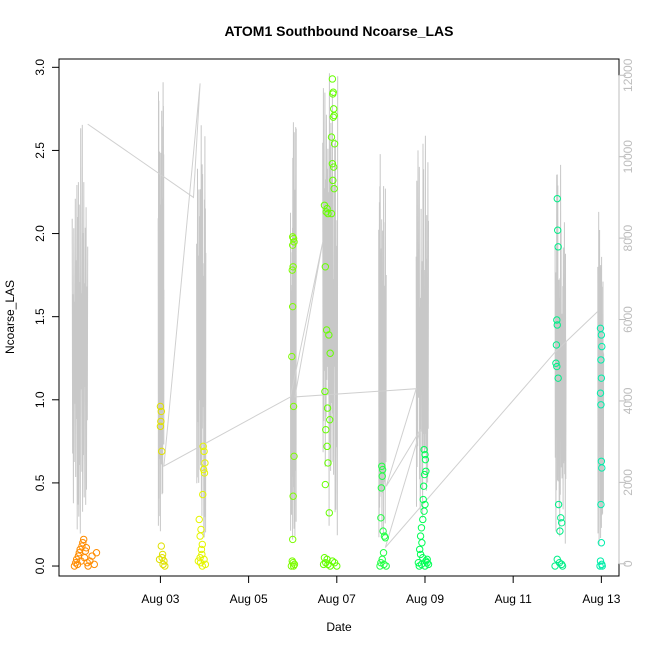 The height and width of the screenshot is (650, 650). Describe the element at coordinates (337, 599) in the screenshot. I see `x-tick-label: Aug 07` at that location.